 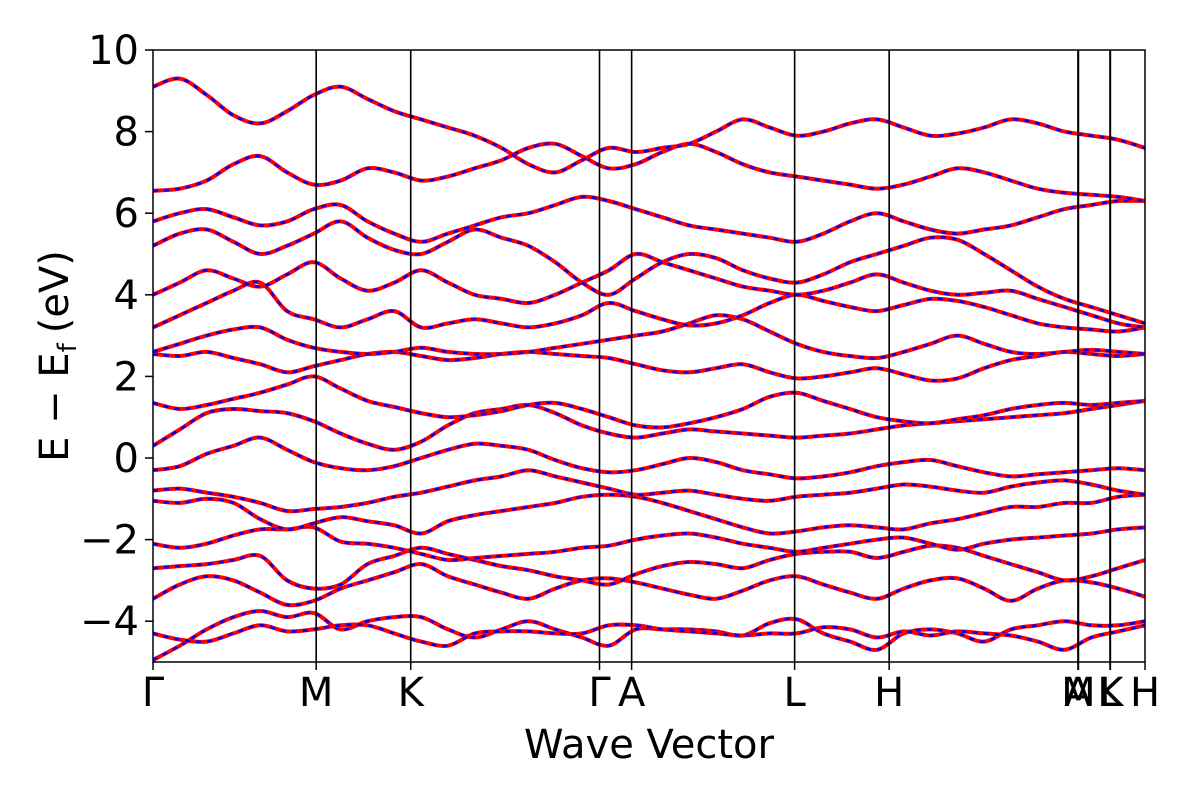 What do you see at coordinates (55, 407) in the screenshot?
I see `y-axis-label-main: E − E` at bounding box center [55, 407].